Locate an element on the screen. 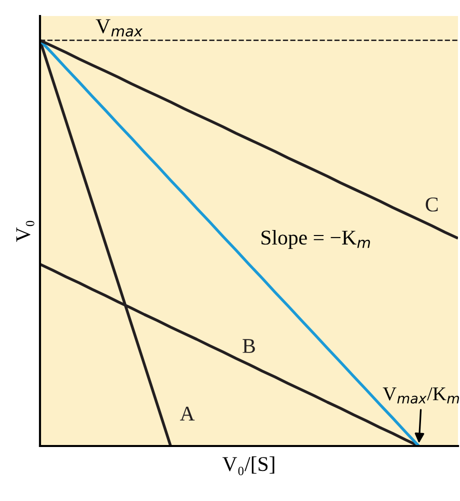 This screenshot has width=460, height=501. ref-line-label: V$_{max}$ is located at coordinates (119, 28).